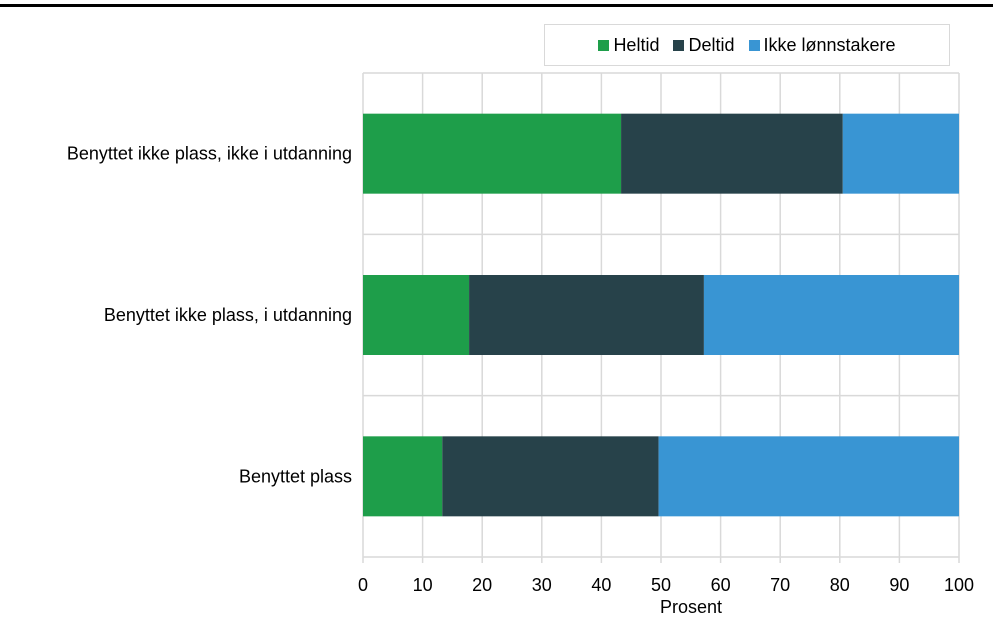  Describe the element at coordinates (721, 585) in the screenshot. I see `x-tick-label-6: 60` at that location.